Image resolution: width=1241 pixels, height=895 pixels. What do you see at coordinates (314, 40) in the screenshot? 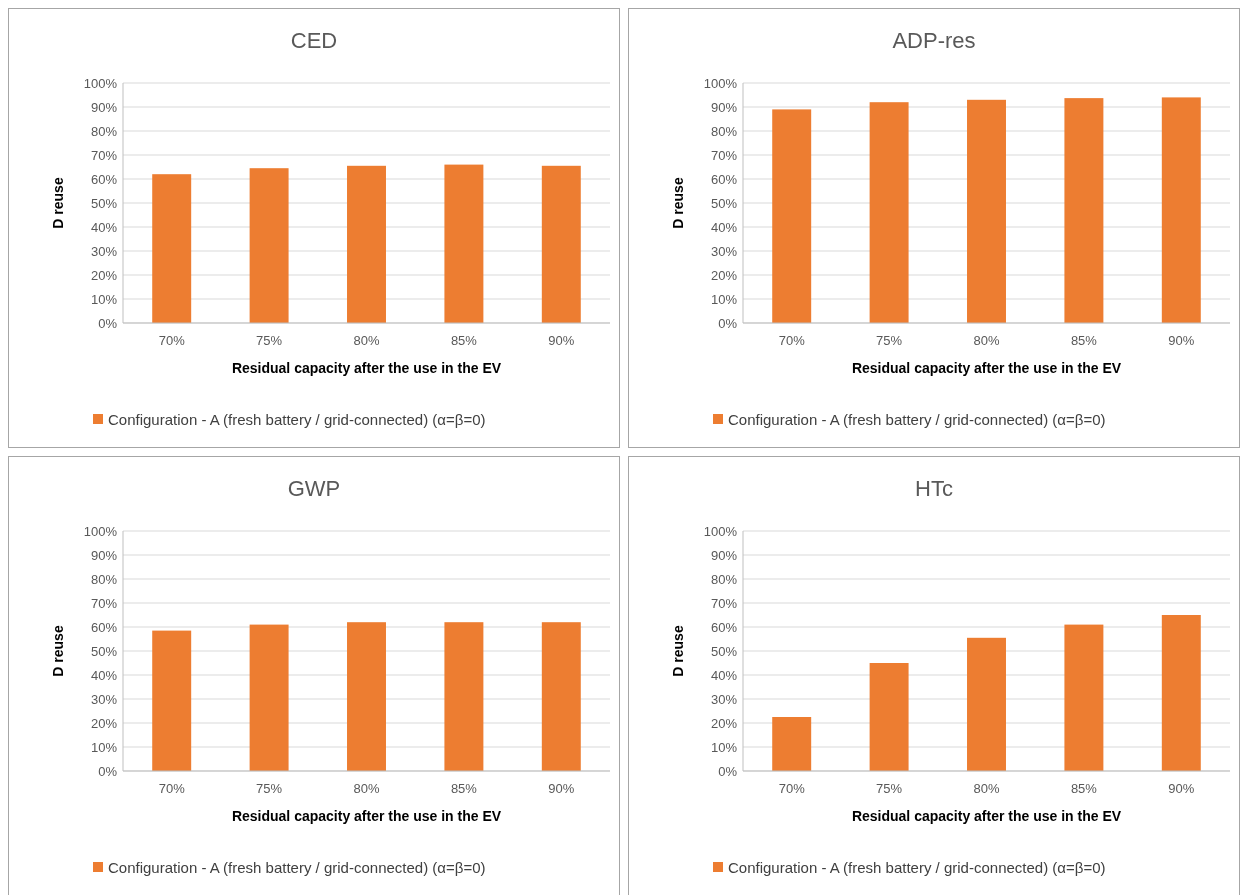
I see `chart-title: CED` at bounding box center [314, 40].